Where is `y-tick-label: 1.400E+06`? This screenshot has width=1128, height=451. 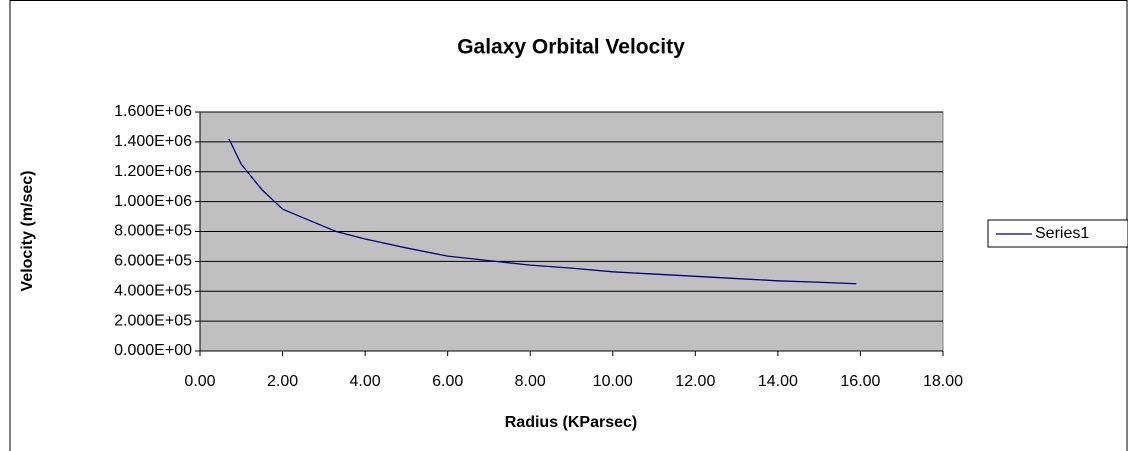 y-tick-label: 1.400E+06 is located at coordinates (153, 141).